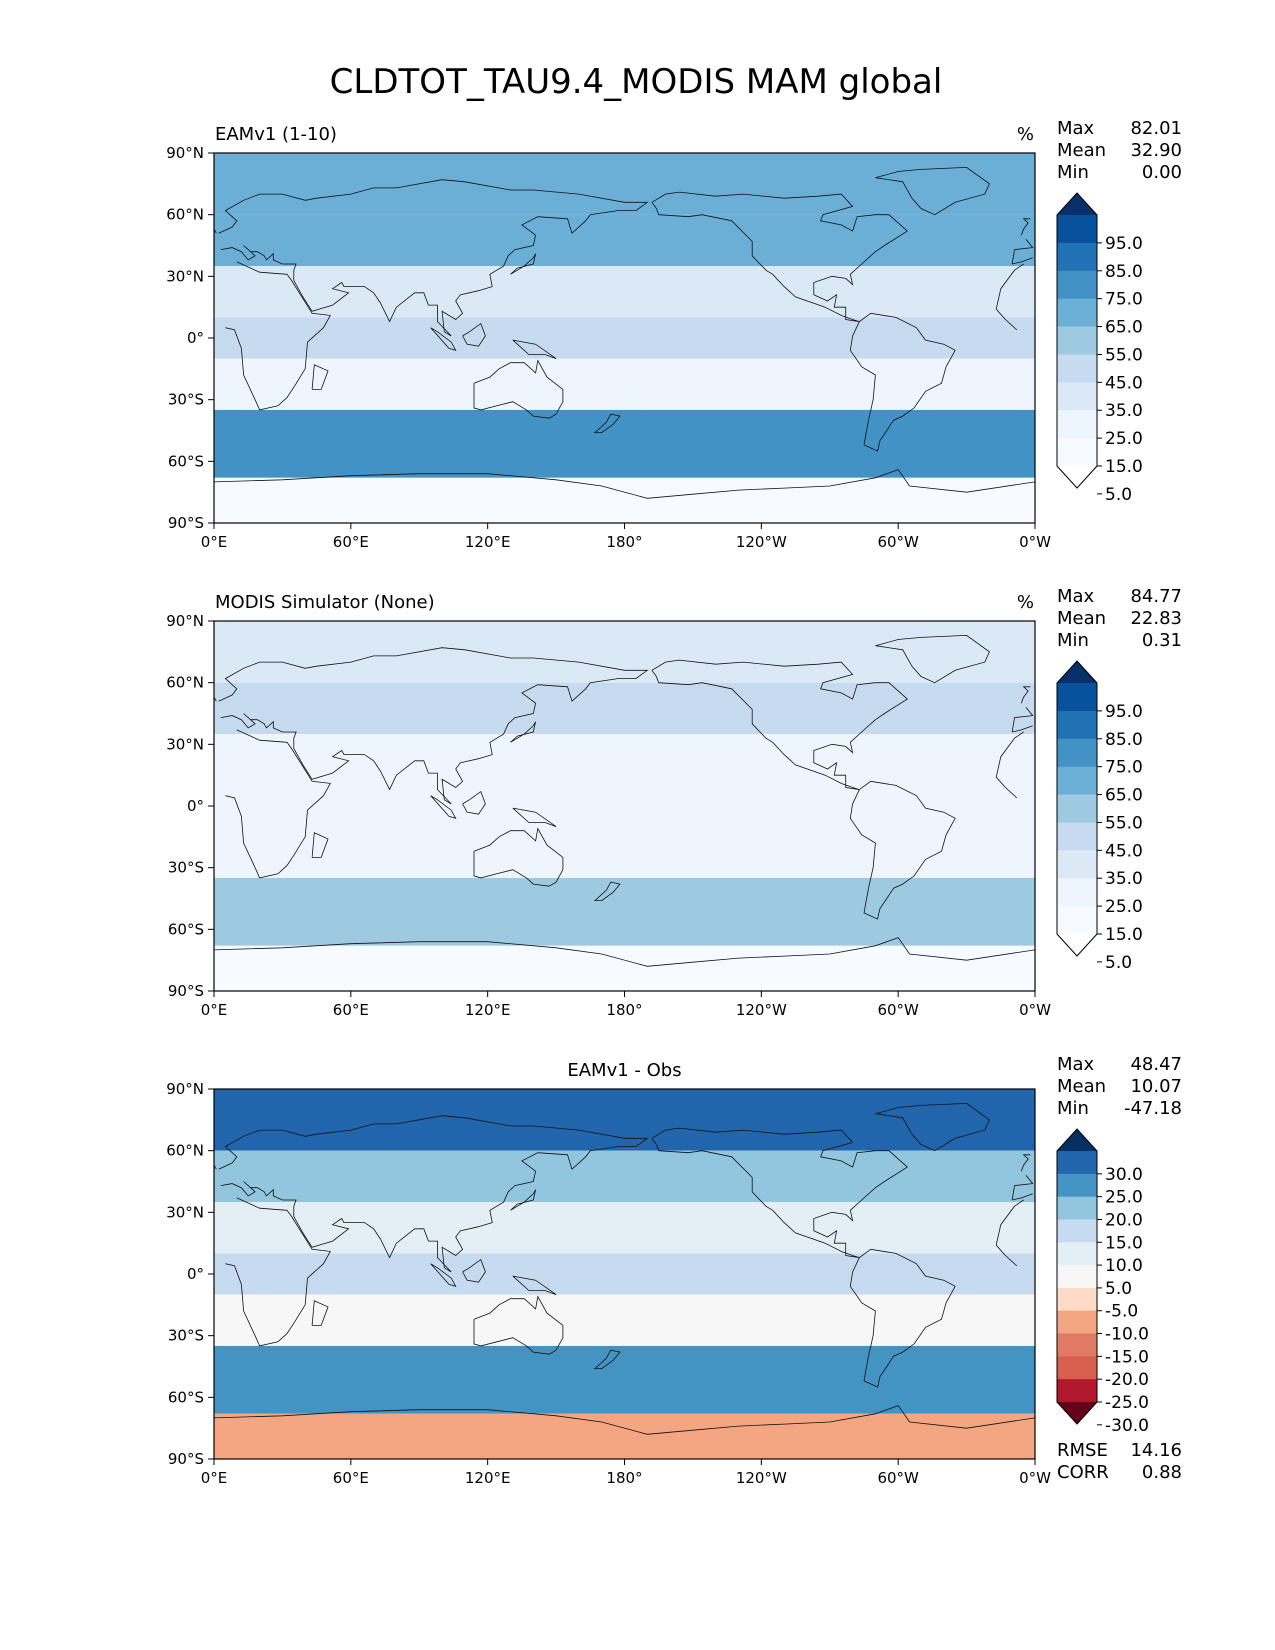  What do you see at coordinates (488, 1010) in the screenshot?
I see `lon-tick-label: 120°E` at bounding box center [488, 1010].